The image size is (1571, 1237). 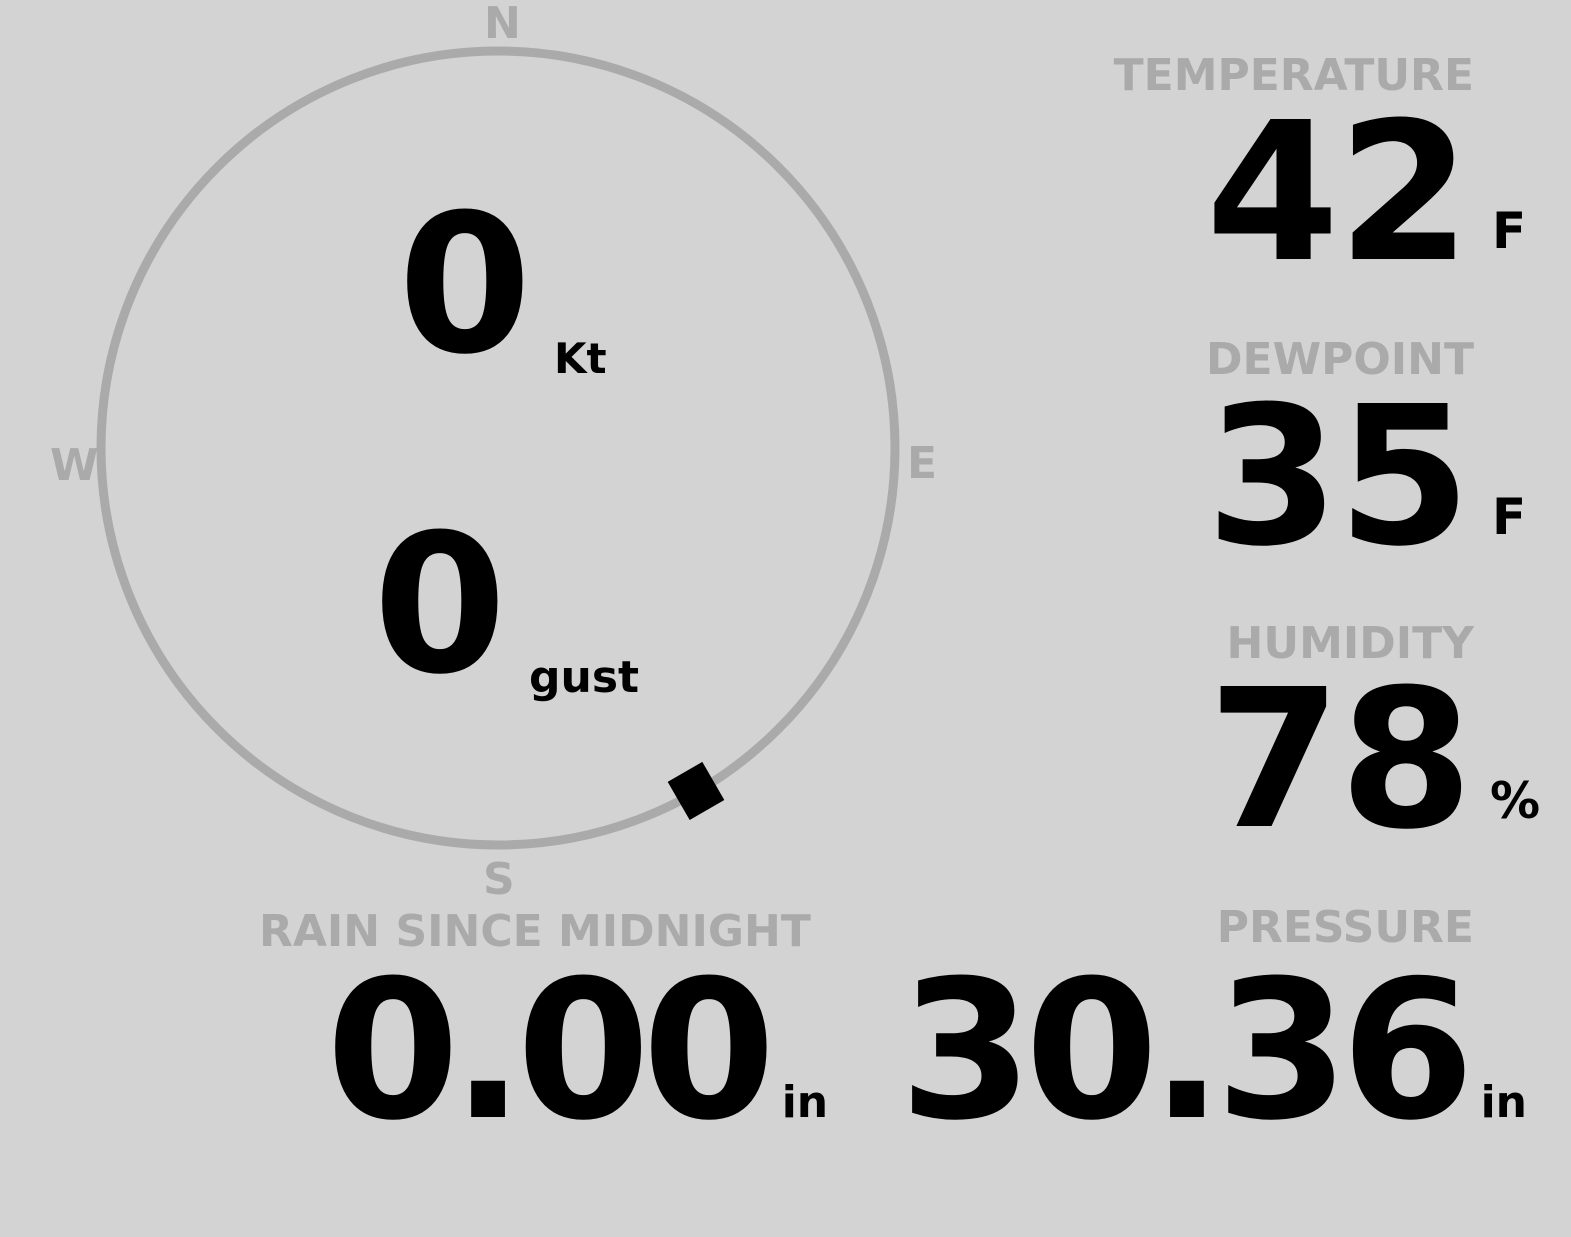 What do you see at coordinates (465, 285) in the screenshot?
I see `wind-speed-value: 0` at bounding box center [465, 285].